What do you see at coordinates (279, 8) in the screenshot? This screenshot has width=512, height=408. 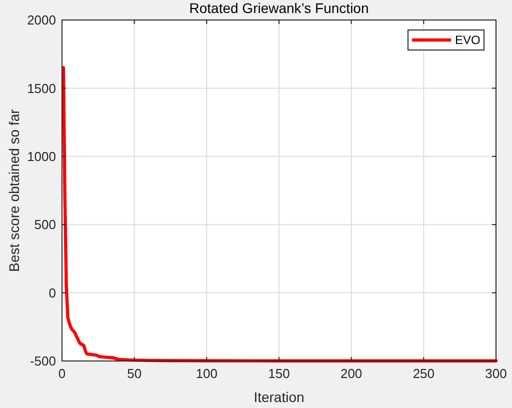 I see `chart-title: Rotated Griewank’s Function` at bounding box center [279, 8].